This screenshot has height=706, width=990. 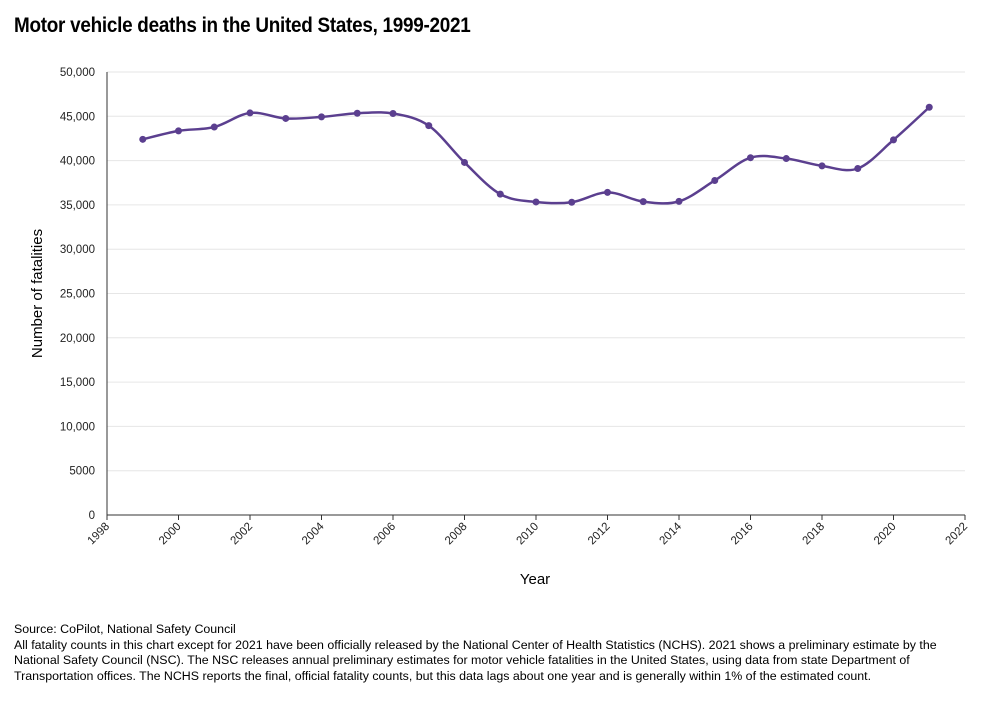 I want to click on x-tick-label: 2000, so click(x=170, y=534).